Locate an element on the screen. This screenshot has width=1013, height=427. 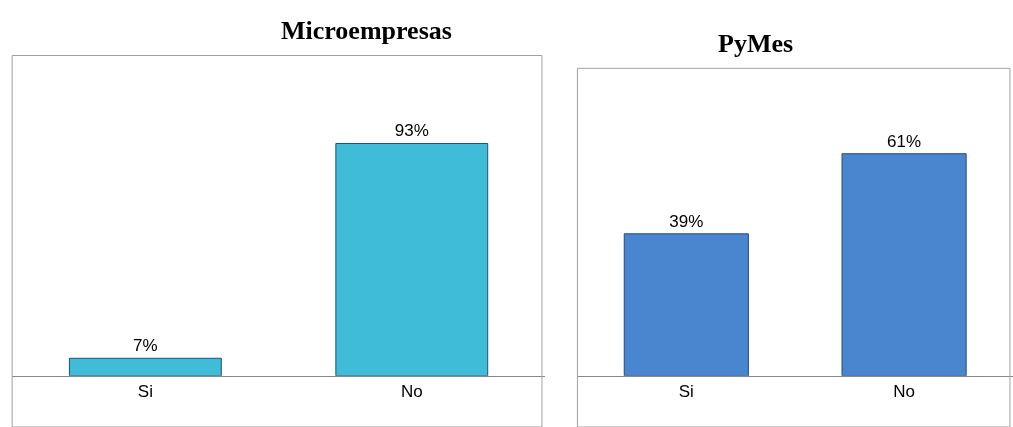
data-label: 7% is located at coordinates (145, 346).